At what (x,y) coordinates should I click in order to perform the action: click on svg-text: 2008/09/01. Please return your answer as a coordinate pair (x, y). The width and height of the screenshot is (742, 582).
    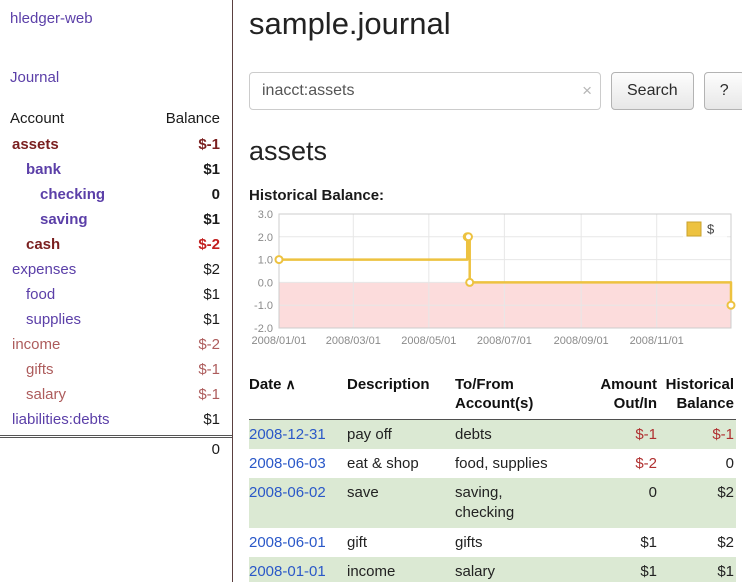
    Looking at the image, I should click on (581, 341).